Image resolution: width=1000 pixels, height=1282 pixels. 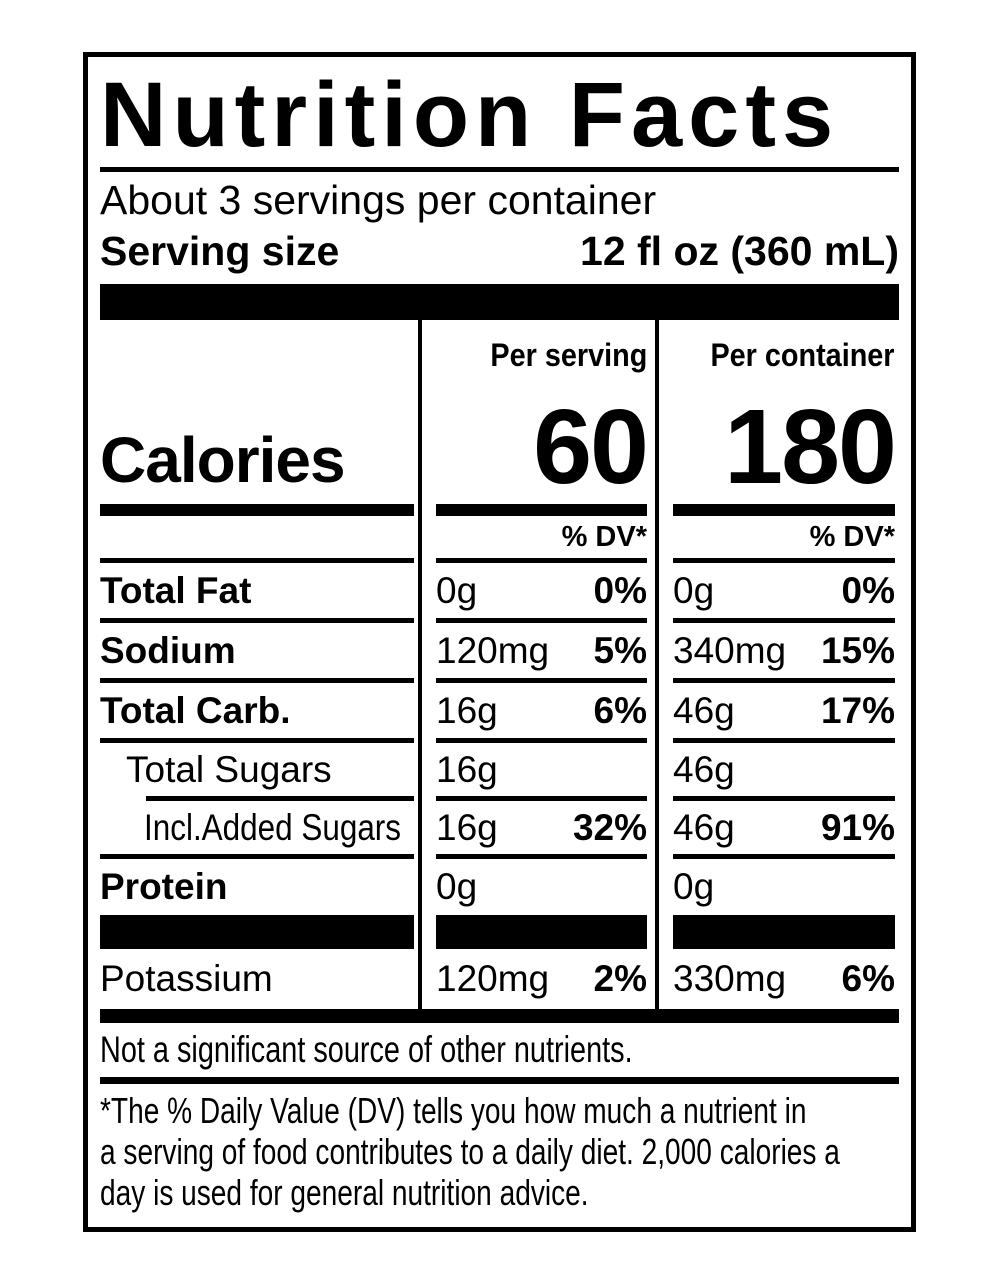 What do you see at coordinates (730, 978) in the screenshot?
I see `per-container-amount: 330mg` at bounding box center [730, 978].